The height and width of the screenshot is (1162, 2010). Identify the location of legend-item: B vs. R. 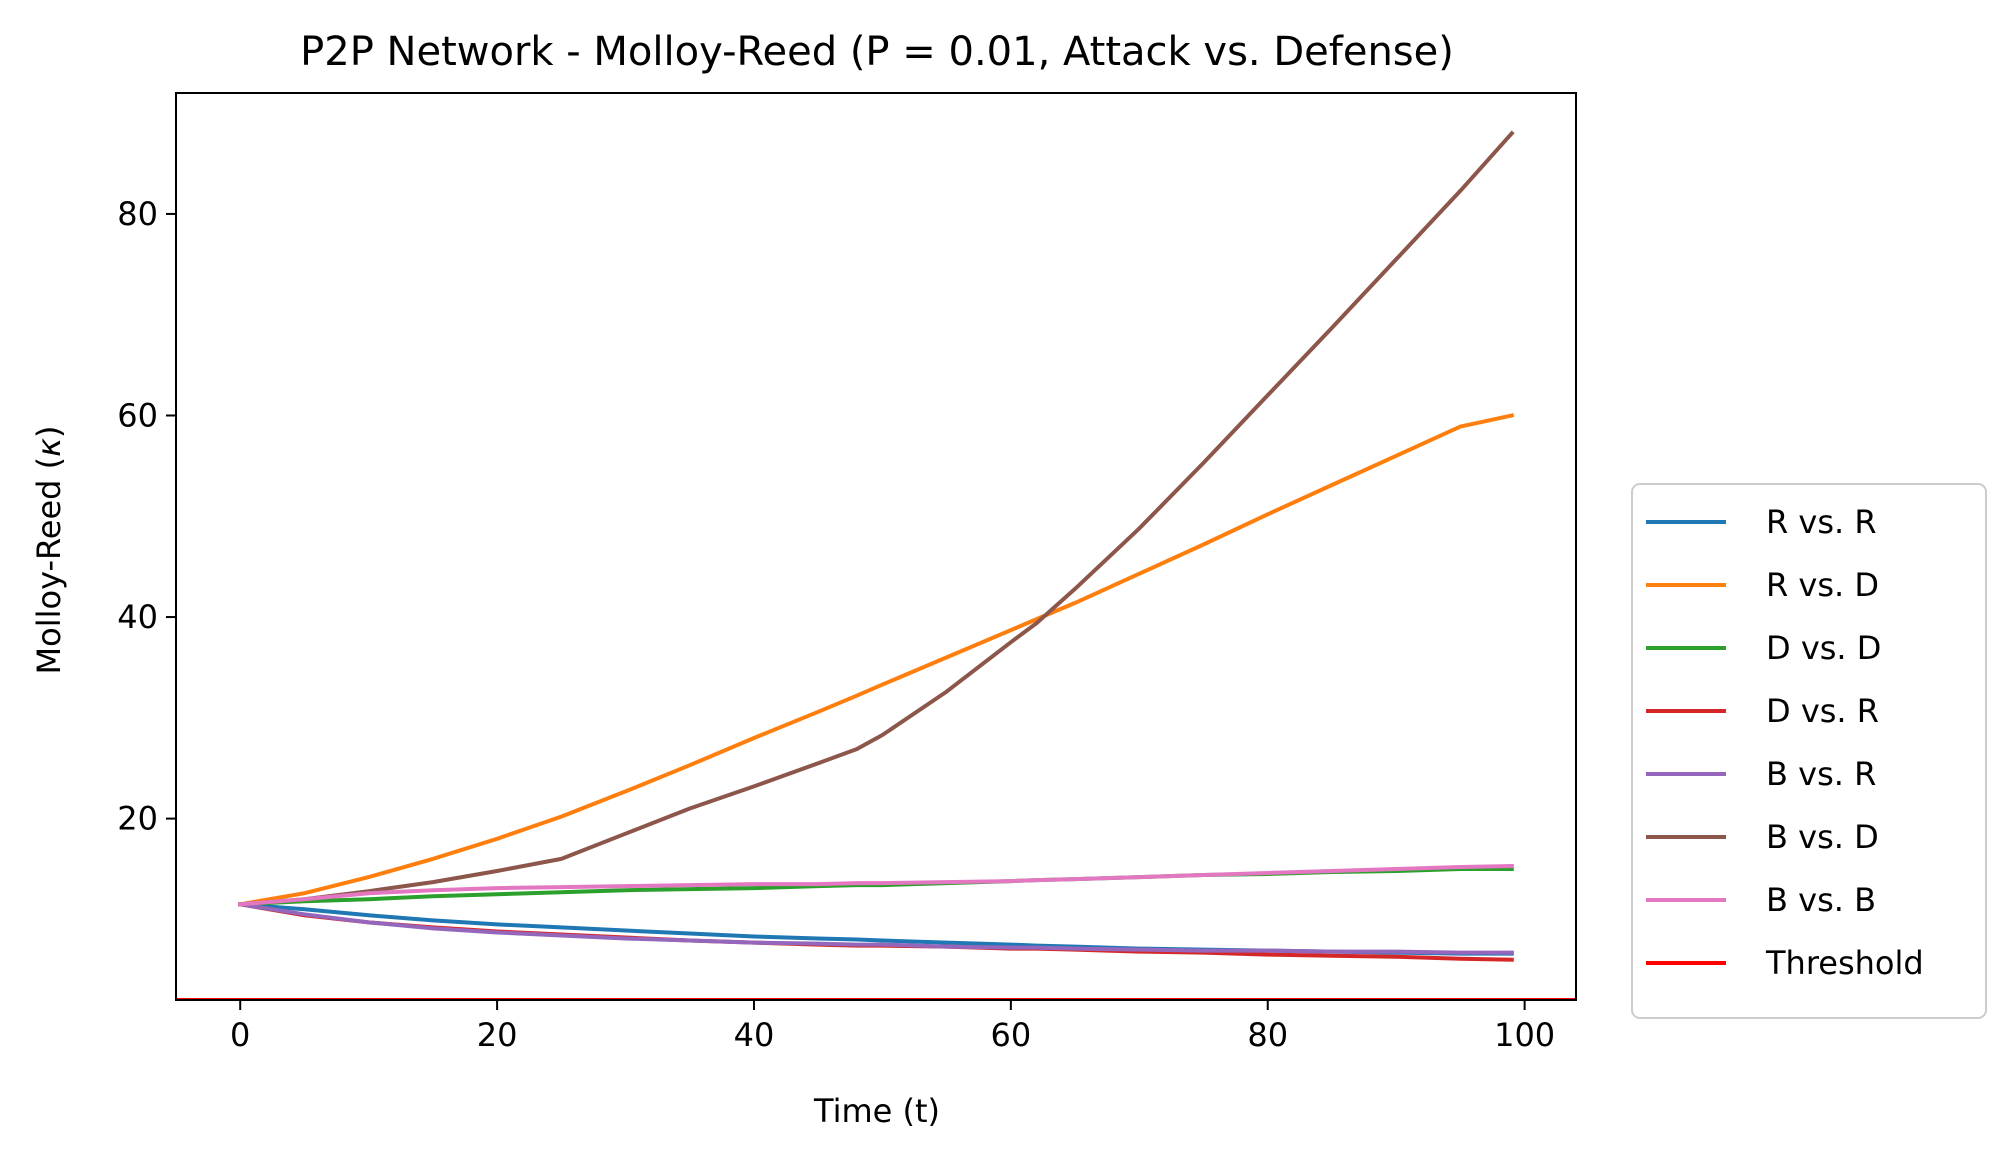
(1761, 774).